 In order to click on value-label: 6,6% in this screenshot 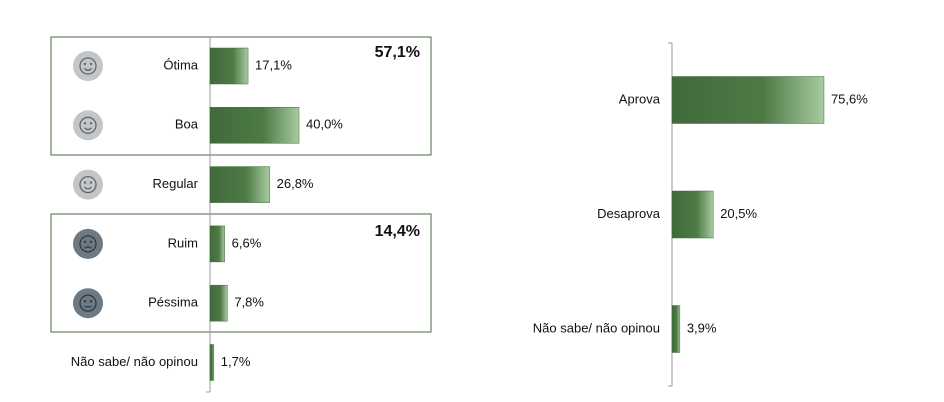, I will do `click(247, 242)`.